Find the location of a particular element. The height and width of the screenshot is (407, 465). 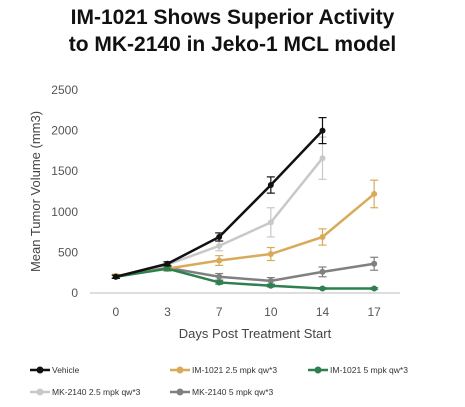

y-tick-label: 2500 is located at coordinates (64, 90).